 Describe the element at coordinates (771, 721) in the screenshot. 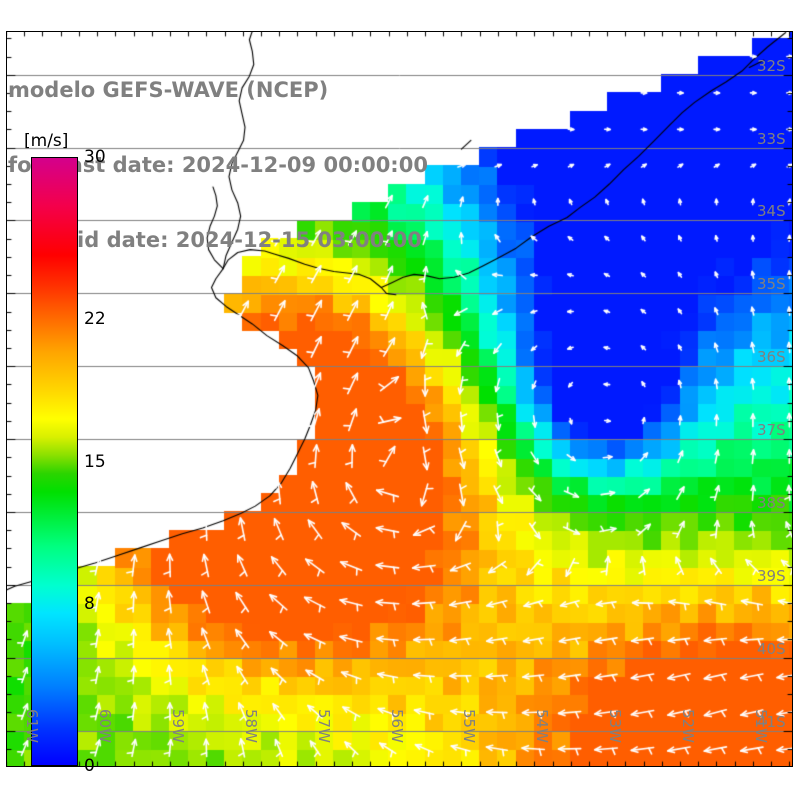

I see `lat-label-41S: 41S` at that location.